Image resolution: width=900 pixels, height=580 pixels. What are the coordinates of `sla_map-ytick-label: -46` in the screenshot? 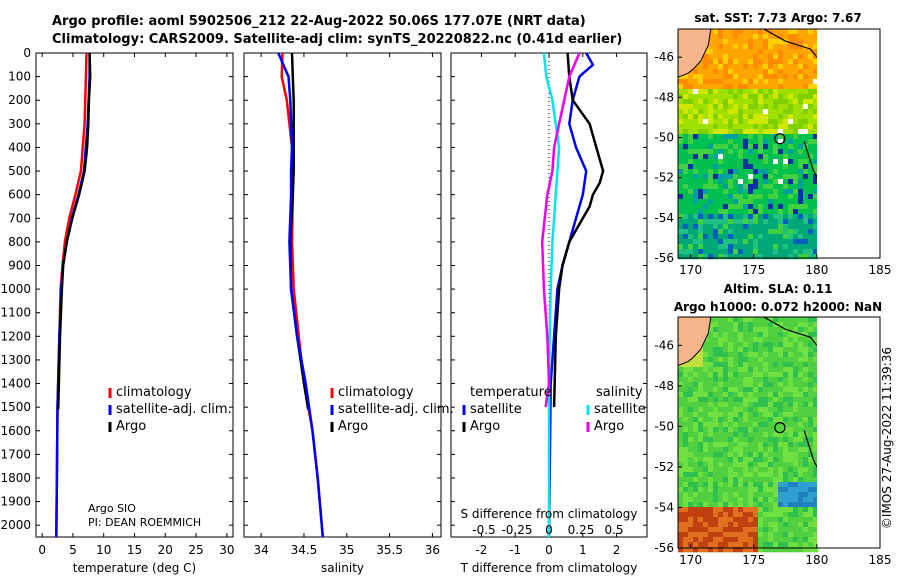 It's located at (664, 345).